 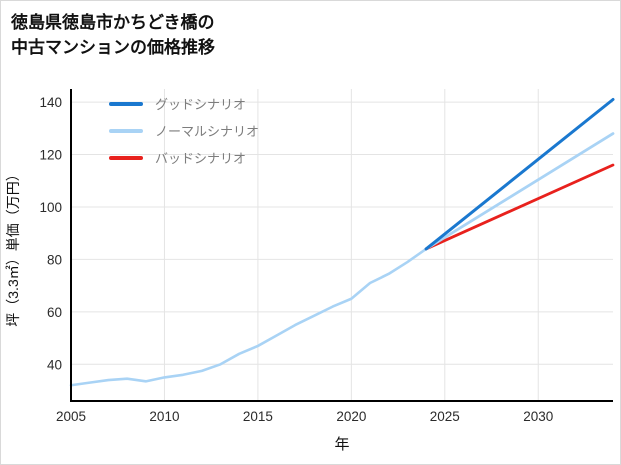 I want to click on y-axis-label: 坪（3.3㎡）単価（万円）, so click(x=13, y=247).